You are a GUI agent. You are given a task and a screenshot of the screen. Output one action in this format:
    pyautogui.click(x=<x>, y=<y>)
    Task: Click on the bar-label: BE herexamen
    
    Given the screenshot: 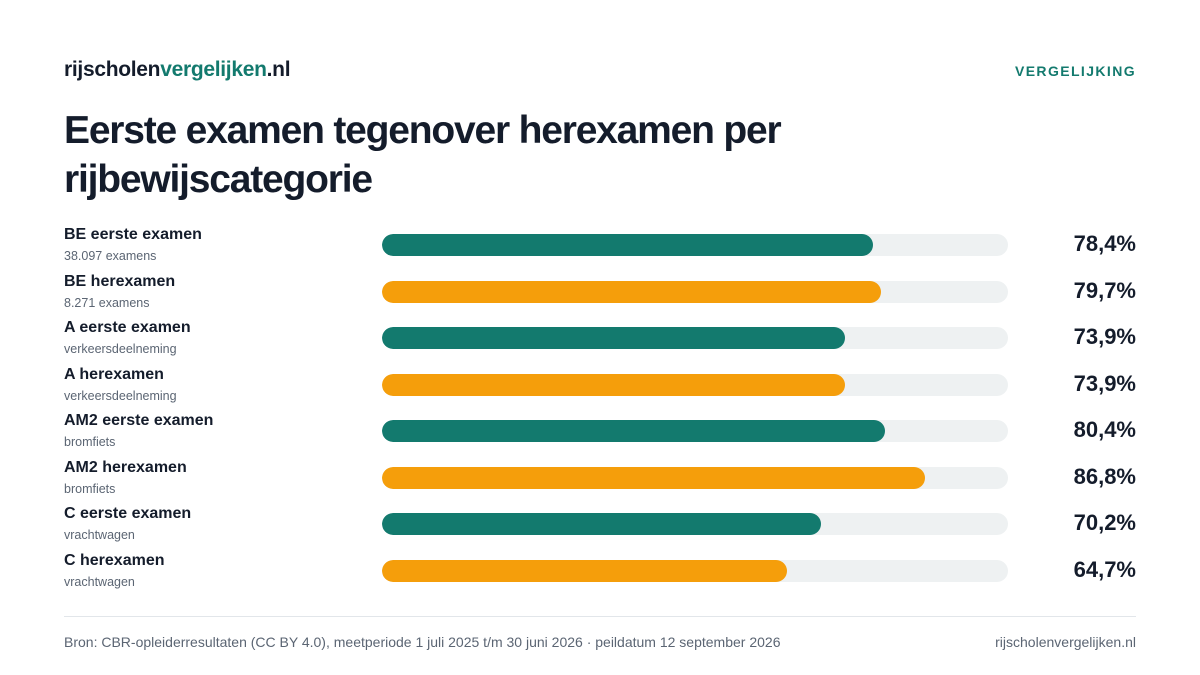 What is the action you would take?
    pyautogui.click(x=120, y=281)
    